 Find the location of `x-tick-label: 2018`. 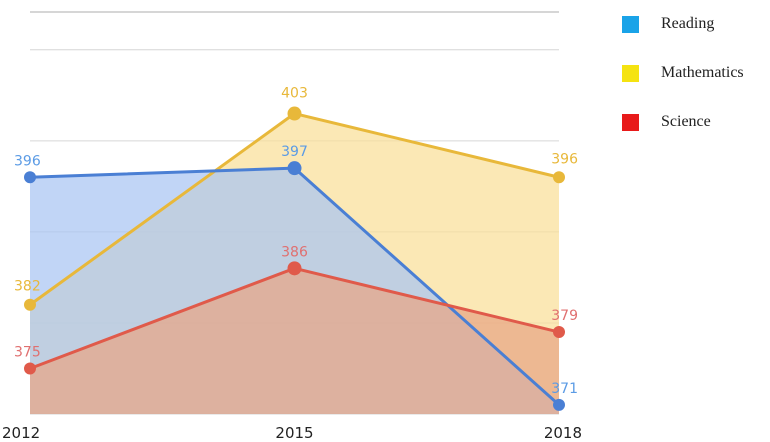

x-tick-label: 2018 is located at coordinates (563, 433).